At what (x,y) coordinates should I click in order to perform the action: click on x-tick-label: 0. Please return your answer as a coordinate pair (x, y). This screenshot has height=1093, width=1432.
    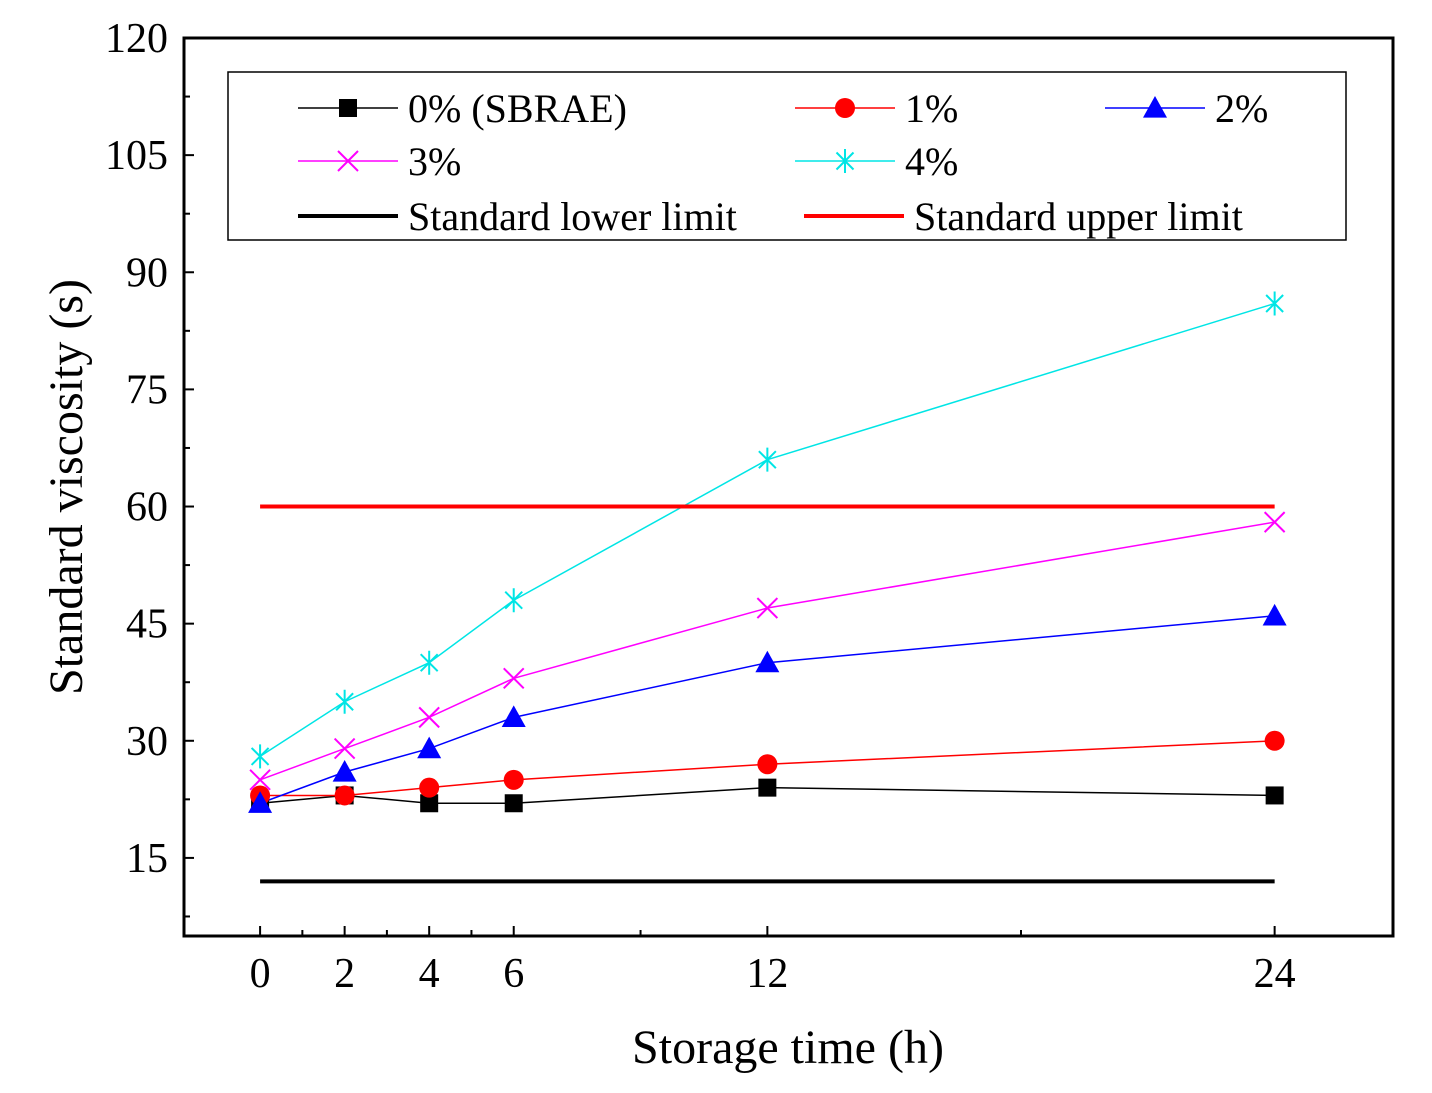
    Looking at the image, I should click on (260, 974).